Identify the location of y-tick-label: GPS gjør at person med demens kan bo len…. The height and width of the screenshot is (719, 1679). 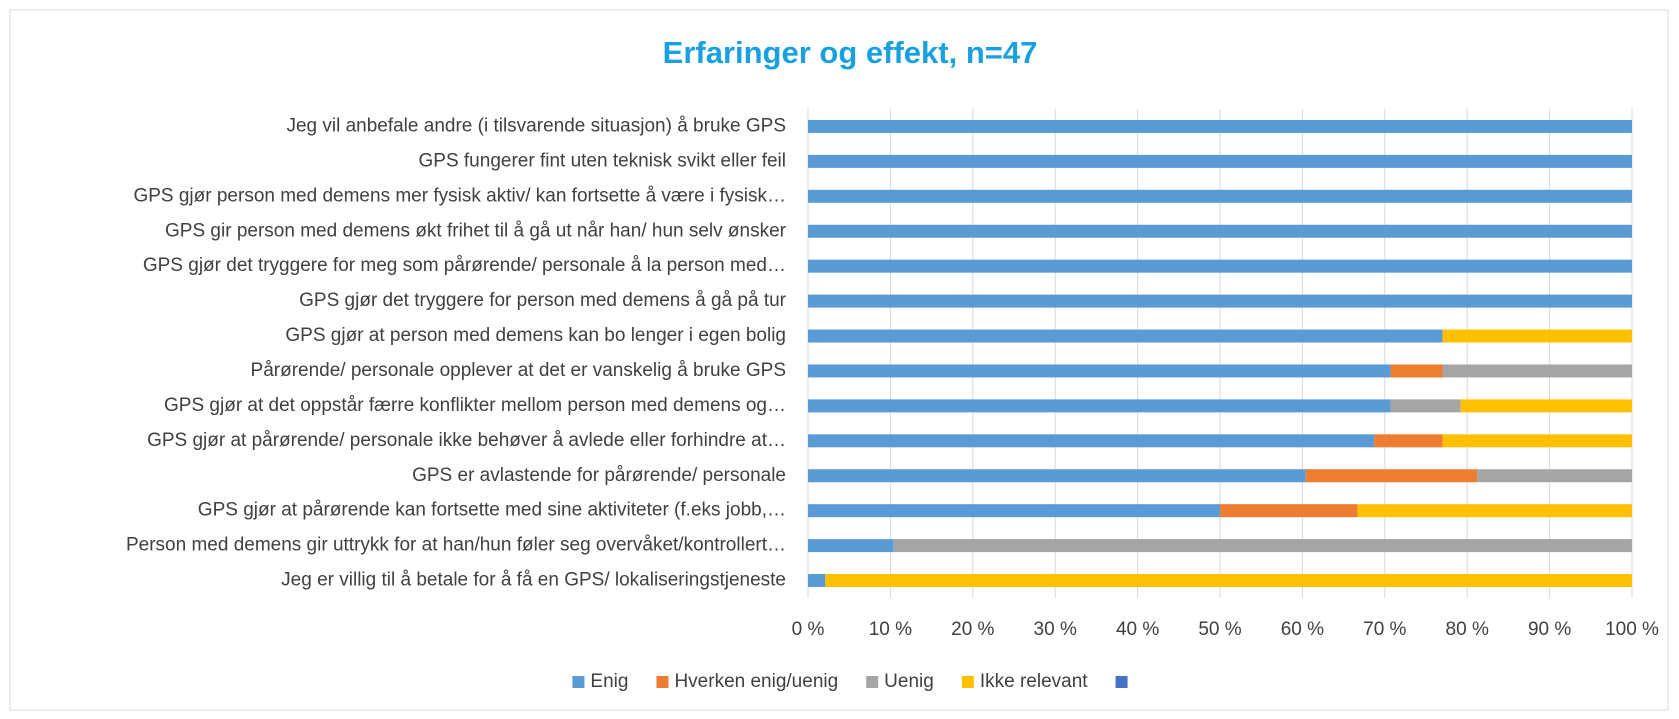
(535, 335).